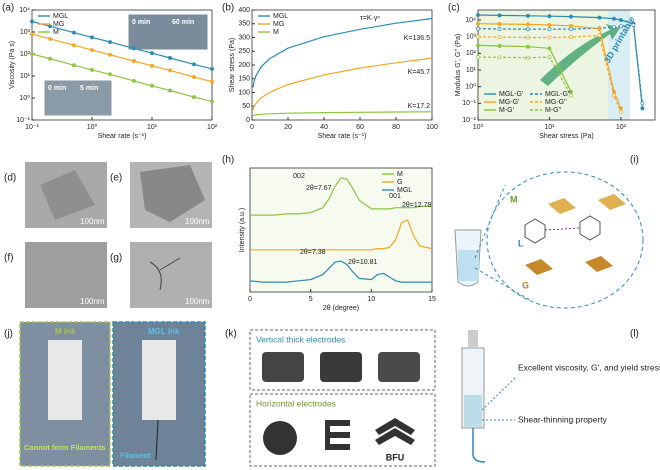 The height and width of the screenshot is (470, 660). I want to click on filament, so click(479, 445).